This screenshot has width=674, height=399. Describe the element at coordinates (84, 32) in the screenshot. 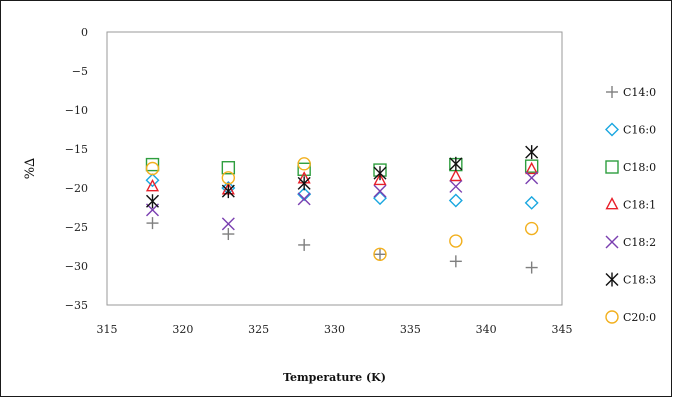

I see `y-tick-label: 0` at that location.